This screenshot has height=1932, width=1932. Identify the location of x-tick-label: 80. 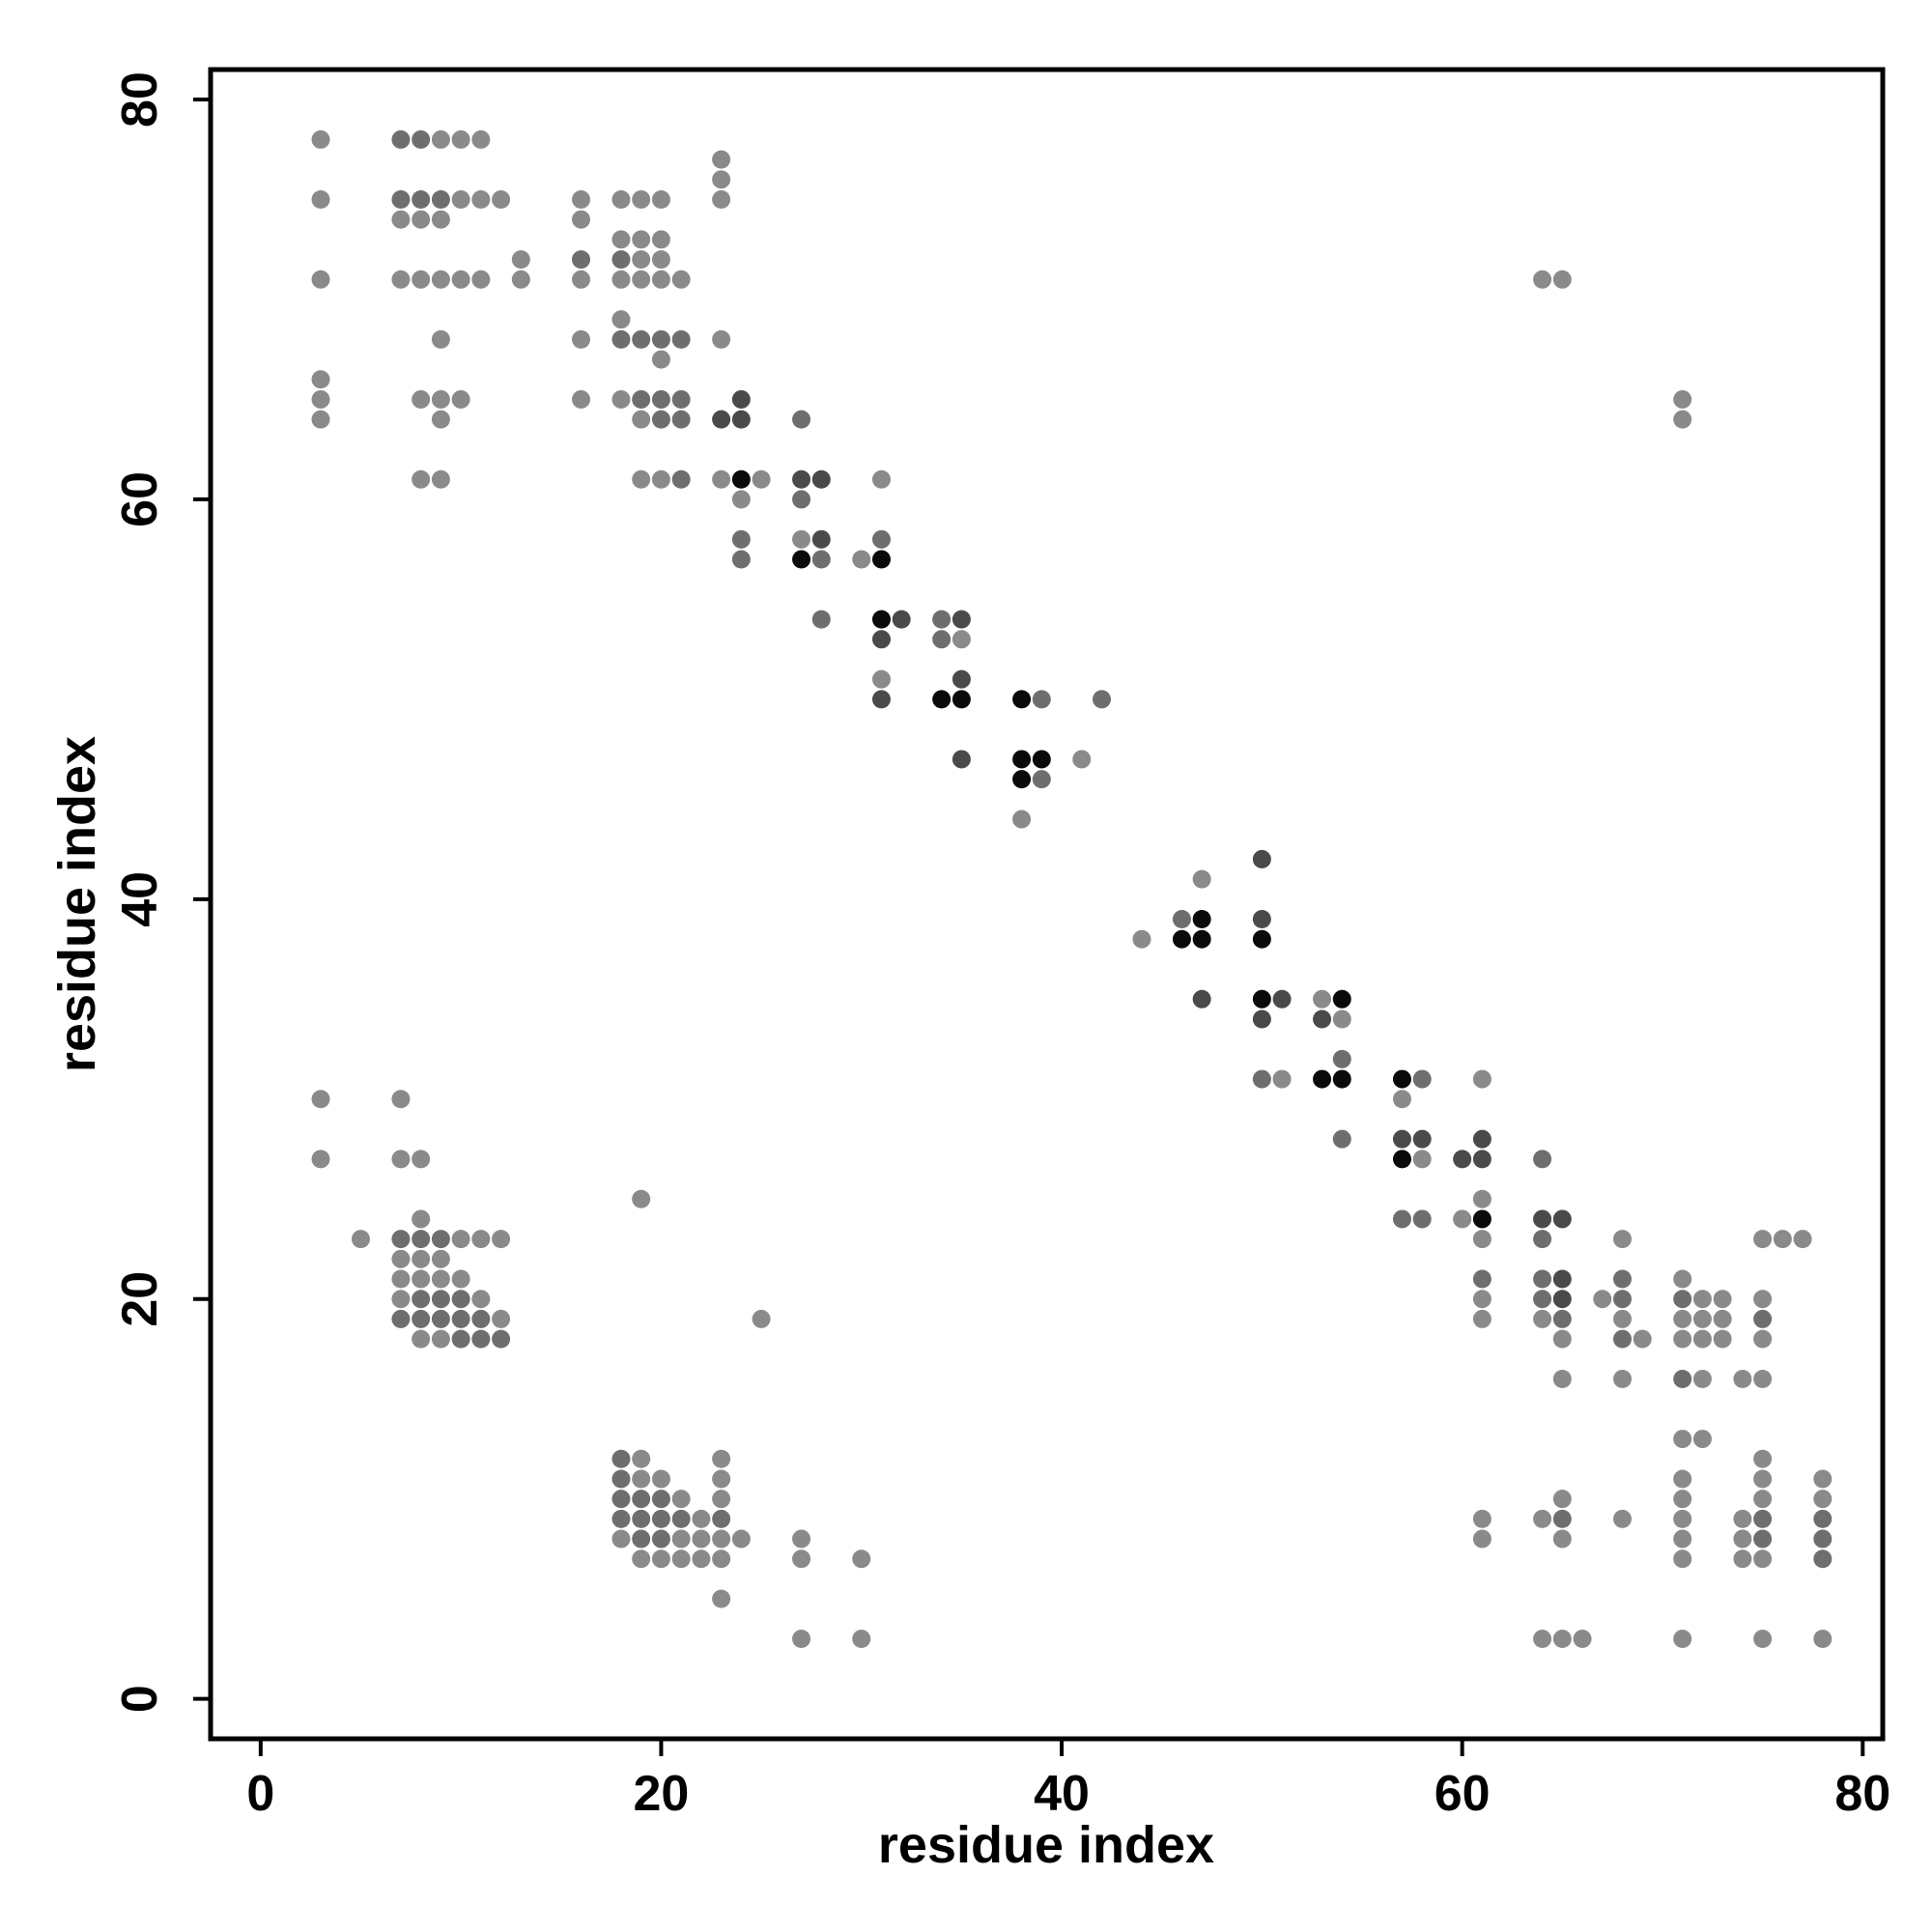
(1862, 1794).